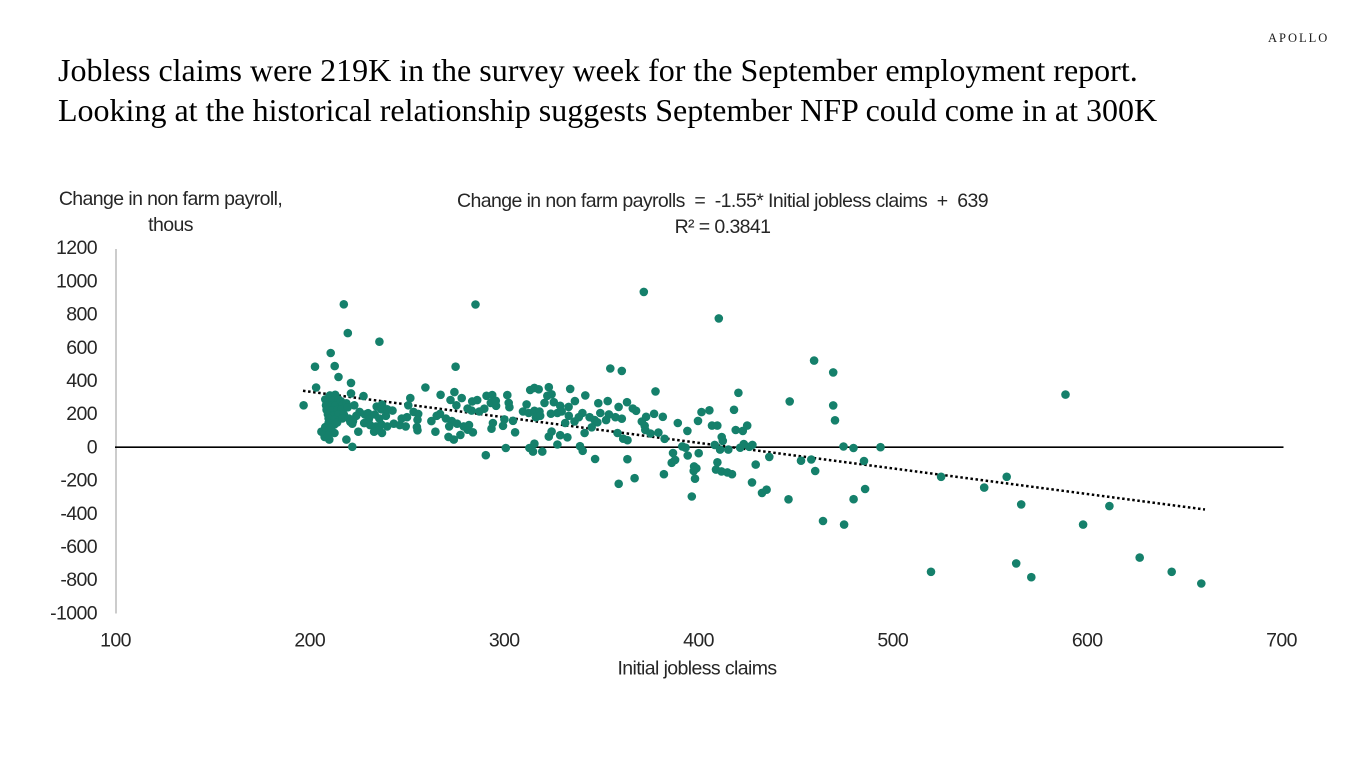  What do you see at coordinates (1281, 641) in the screenshot?
I see `svg-text: 700` at bounding box center [1281, 641].